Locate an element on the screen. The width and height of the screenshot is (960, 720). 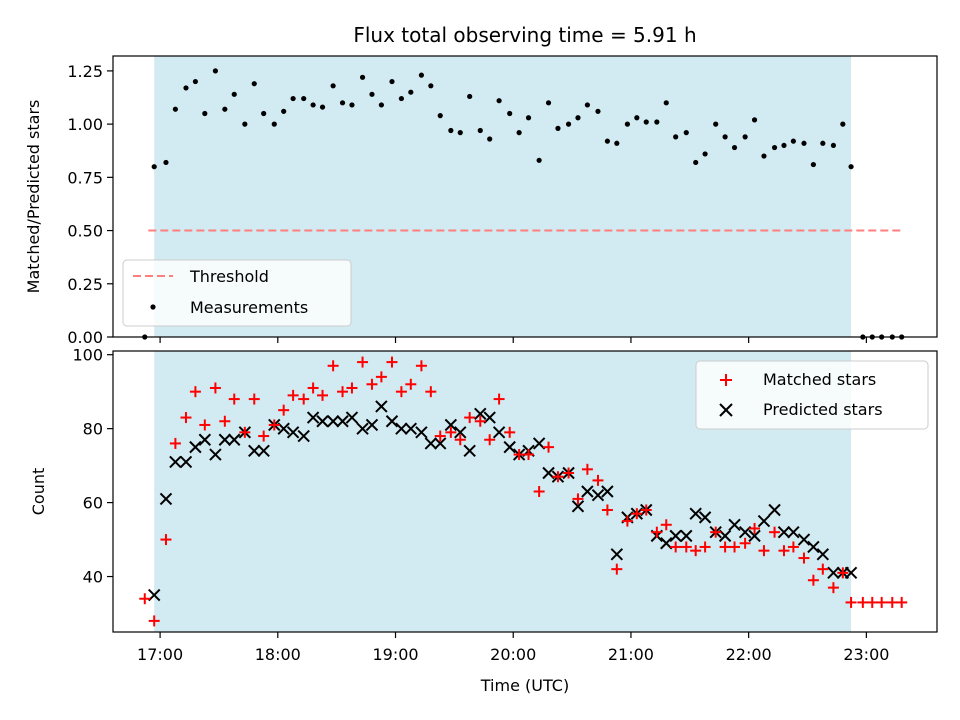
y-axis-label-ratio: Matched/Predicted stars is located at coordinates (33, 197).